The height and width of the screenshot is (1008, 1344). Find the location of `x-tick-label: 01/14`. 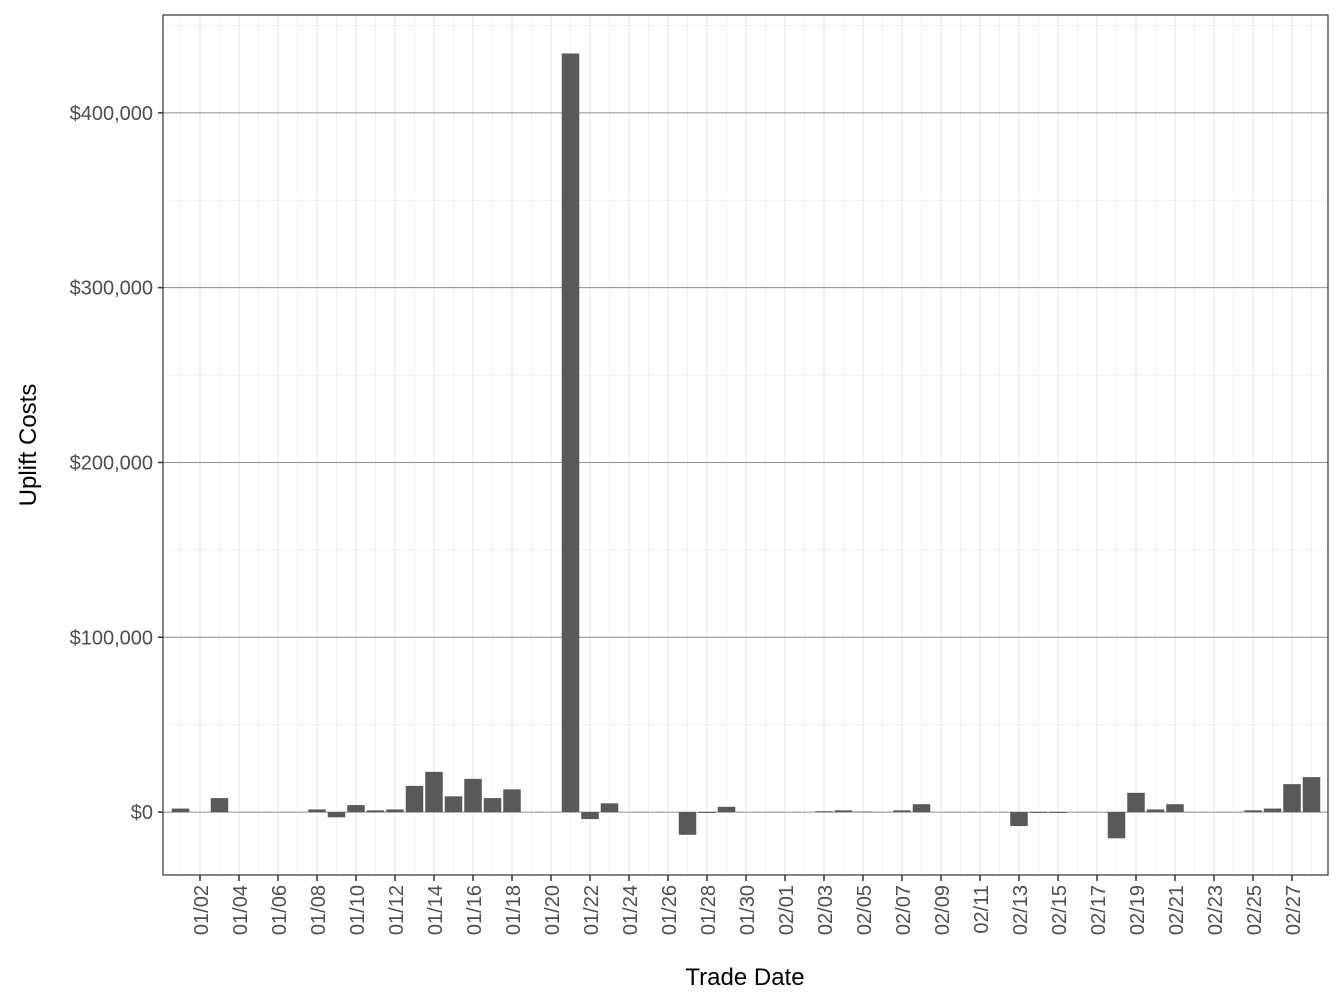

x-tick-label: 01/14 is located at coordinates (436, 910).